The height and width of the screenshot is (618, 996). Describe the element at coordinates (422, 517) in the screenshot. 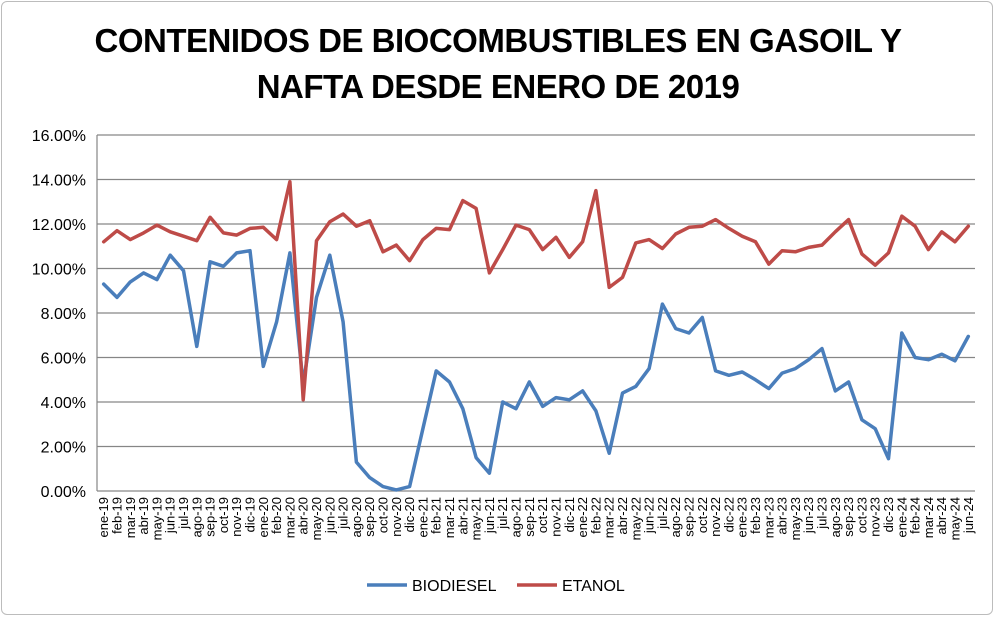

I see `x-tick-label: ene-21` at that location.